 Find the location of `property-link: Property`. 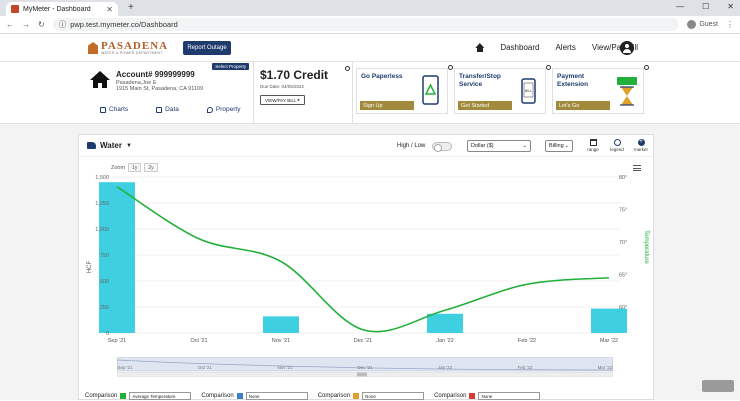

property-link: Property is located at coordinates (224, 109).